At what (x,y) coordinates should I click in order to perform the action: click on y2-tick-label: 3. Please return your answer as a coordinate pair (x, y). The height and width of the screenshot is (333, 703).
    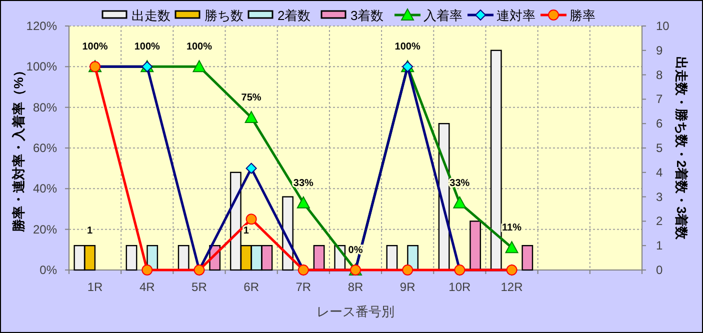
    Looking at the image, I should click on (659, 197).